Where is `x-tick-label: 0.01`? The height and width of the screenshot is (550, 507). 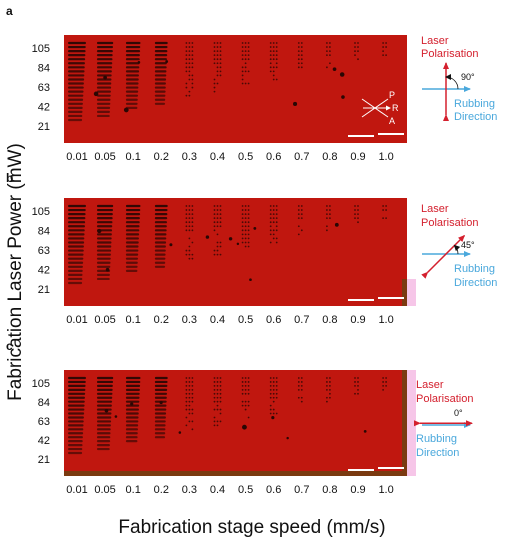
x-tick-label: 0.01 is located at coordinates (76, 320).